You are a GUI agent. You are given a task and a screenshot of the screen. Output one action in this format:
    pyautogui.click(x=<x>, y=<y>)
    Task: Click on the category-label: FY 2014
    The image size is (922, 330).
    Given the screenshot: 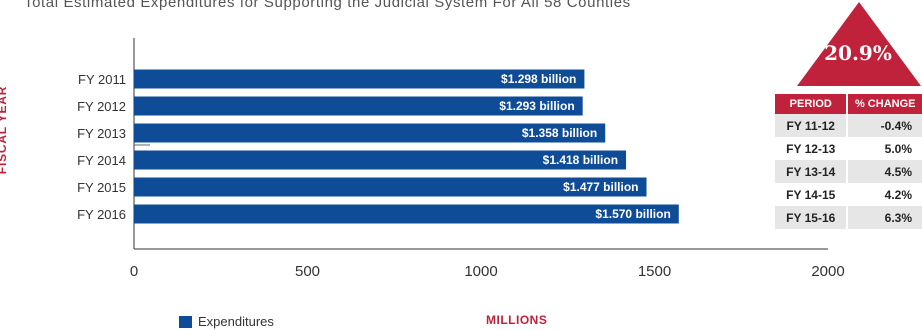 What is the action you would take?
    pyautogui.click(x=101, y=160)
    